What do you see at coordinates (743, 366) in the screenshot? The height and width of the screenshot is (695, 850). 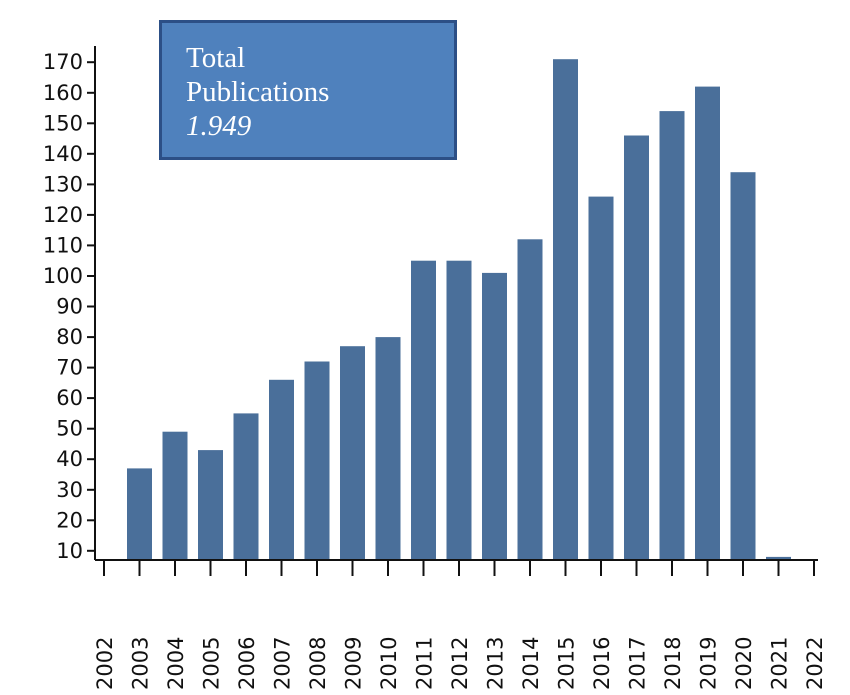 I see `bar-2020` at bounding box center [743, 366].